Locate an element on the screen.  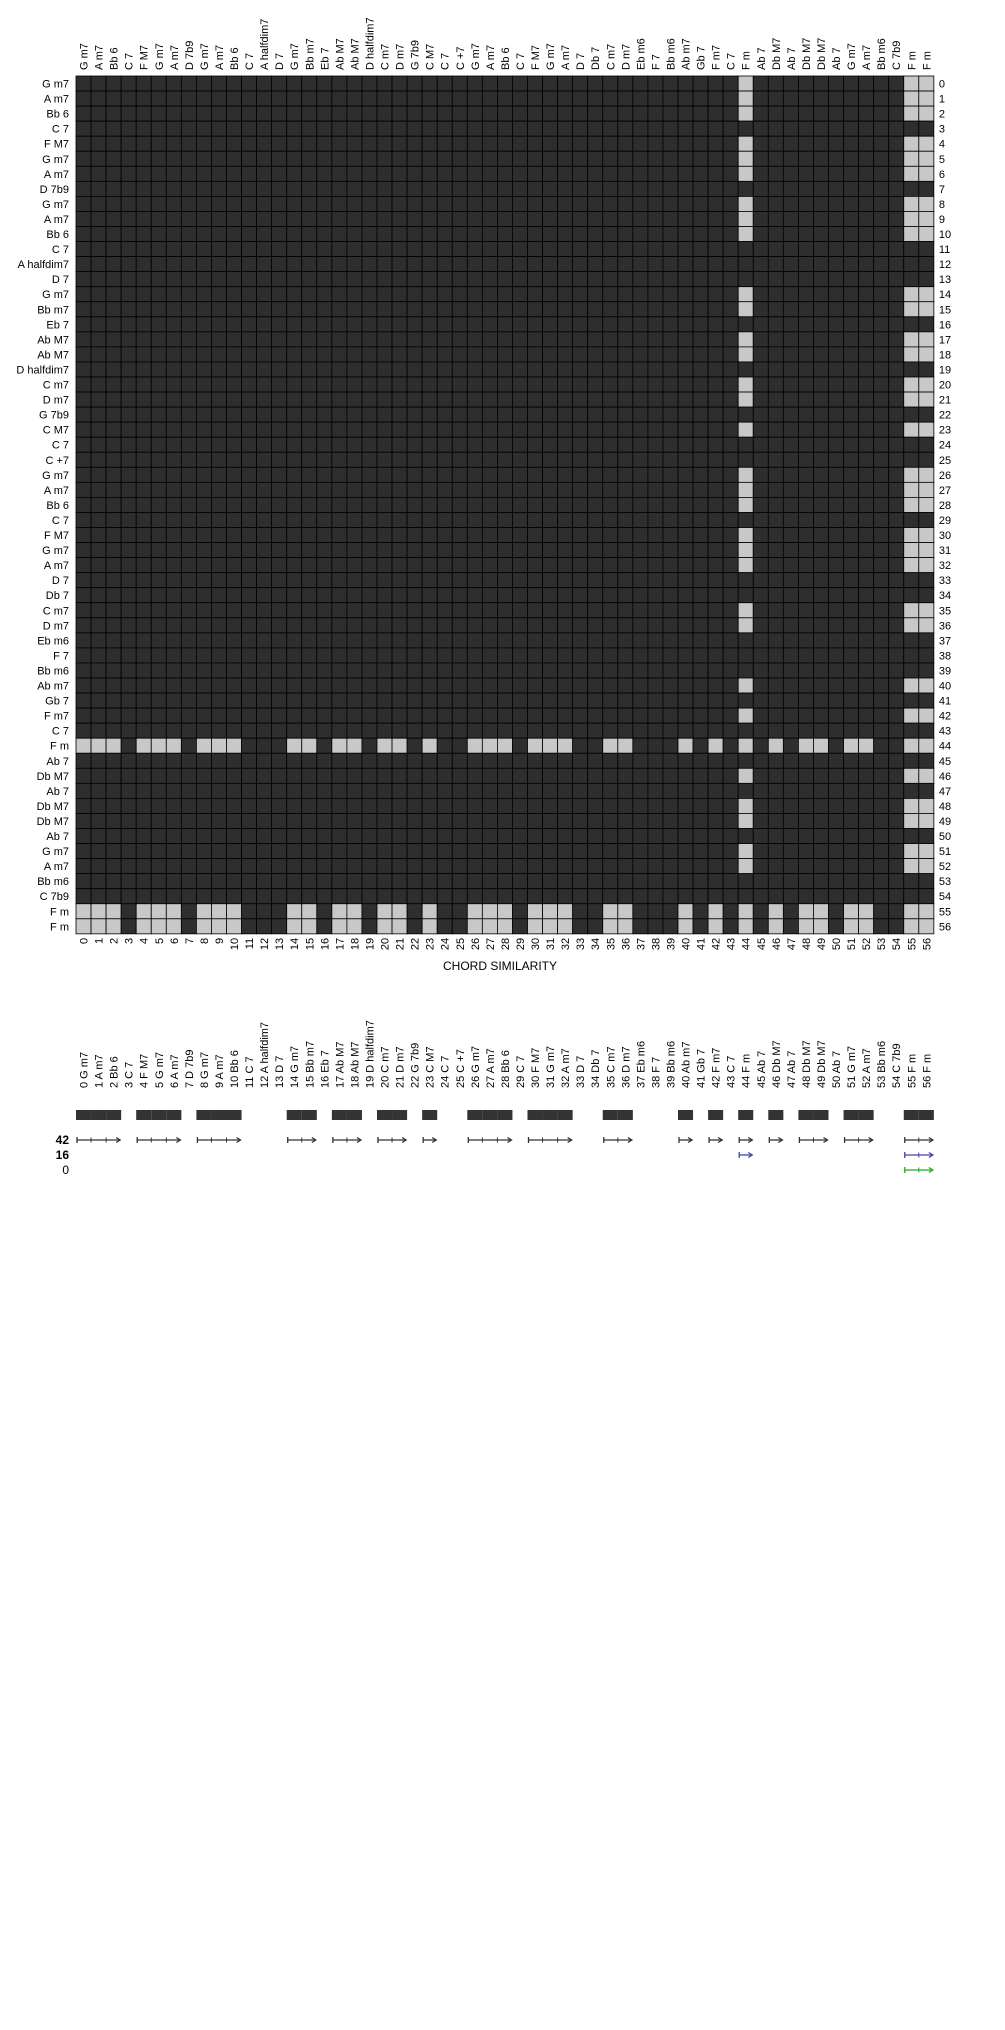
segment-block is located at coordinates (866, 1115).